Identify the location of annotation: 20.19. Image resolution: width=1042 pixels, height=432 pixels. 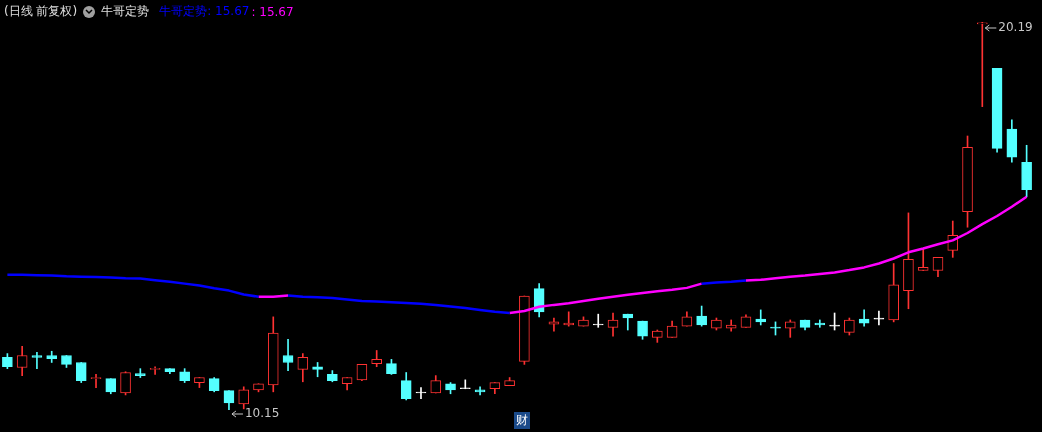
(1015, 27).